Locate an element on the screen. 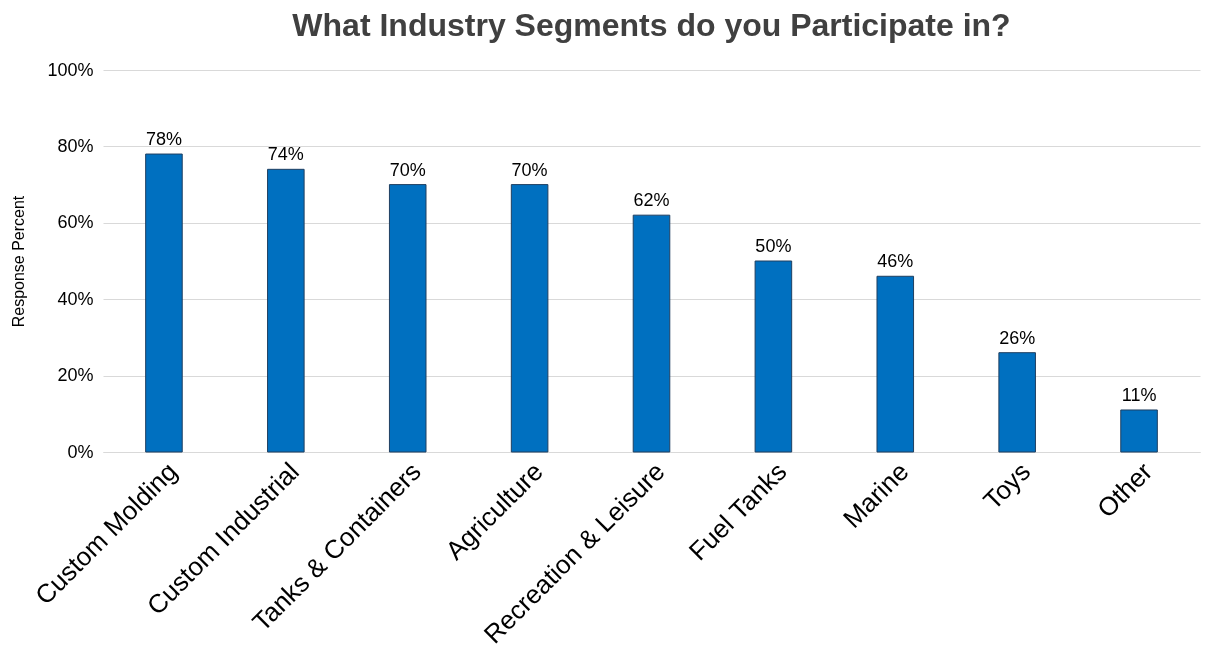 This screenshot has width=1230, height=671. data-label: 46% is located at coordinates (895, 261).